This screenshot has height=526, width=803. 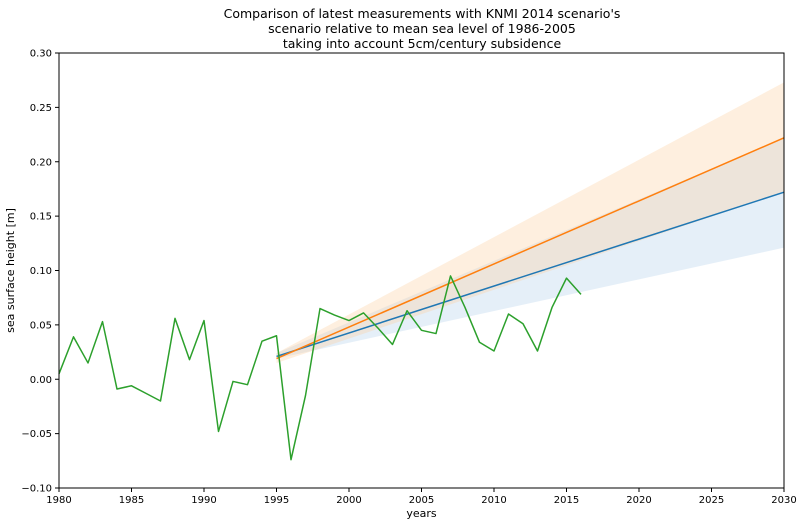 What do you see at coordinates (41, 108) in the screenshot?
I see `y-tick-label: 0.25` at bounding box center [41, 108].